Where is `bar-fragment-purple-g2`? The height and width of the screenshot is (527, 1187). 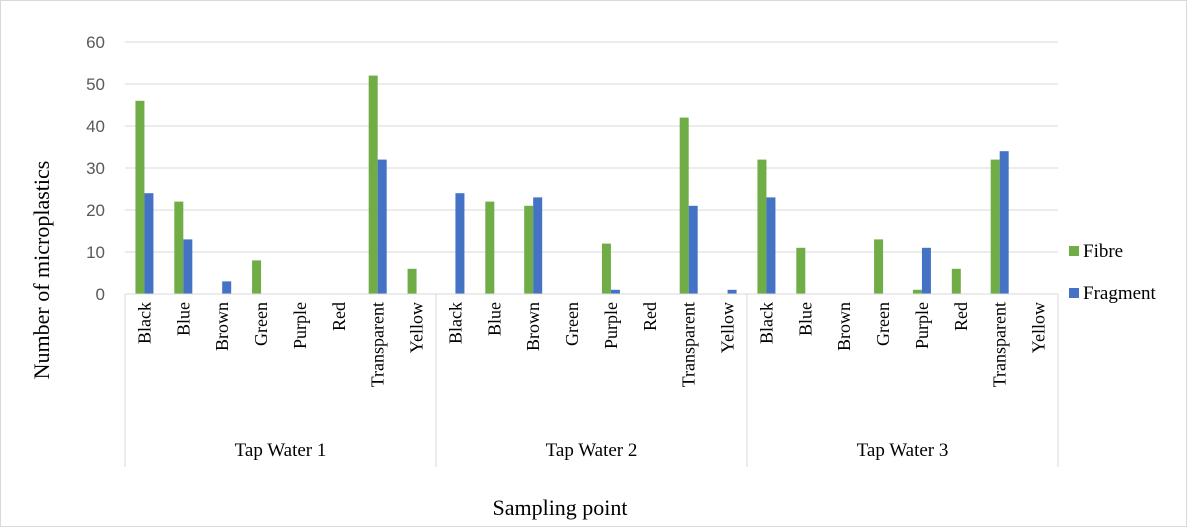 bar-fragment-purple-g2 is located at coordinates (615, 291).